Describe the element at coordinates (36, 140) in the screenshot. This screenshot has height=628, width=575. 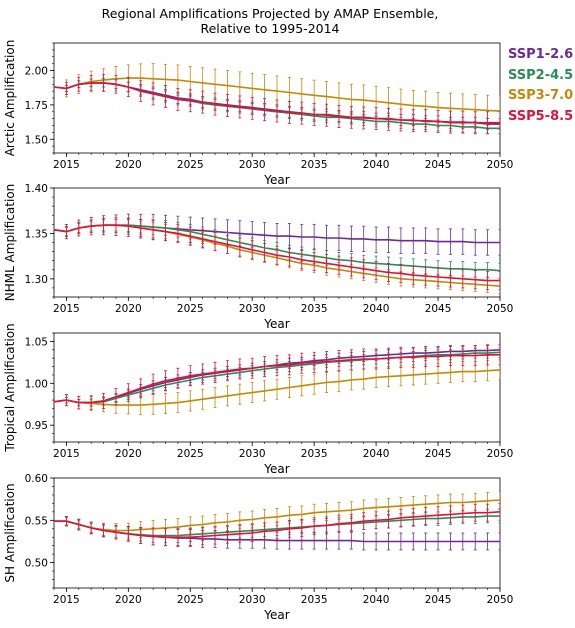
I see `y-tick-label: 1.50` at that location.